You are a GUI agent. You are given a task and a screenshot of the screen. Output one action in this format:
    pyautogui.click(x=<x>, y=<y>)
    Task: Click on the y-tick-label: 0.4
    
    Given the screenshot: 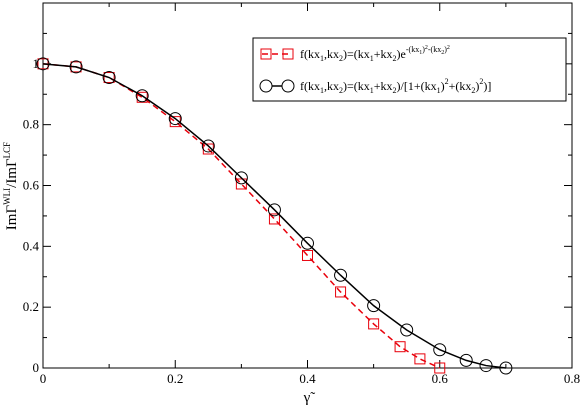 What is the action you would take?
    pyautogui.click(x=31, y=245)
    